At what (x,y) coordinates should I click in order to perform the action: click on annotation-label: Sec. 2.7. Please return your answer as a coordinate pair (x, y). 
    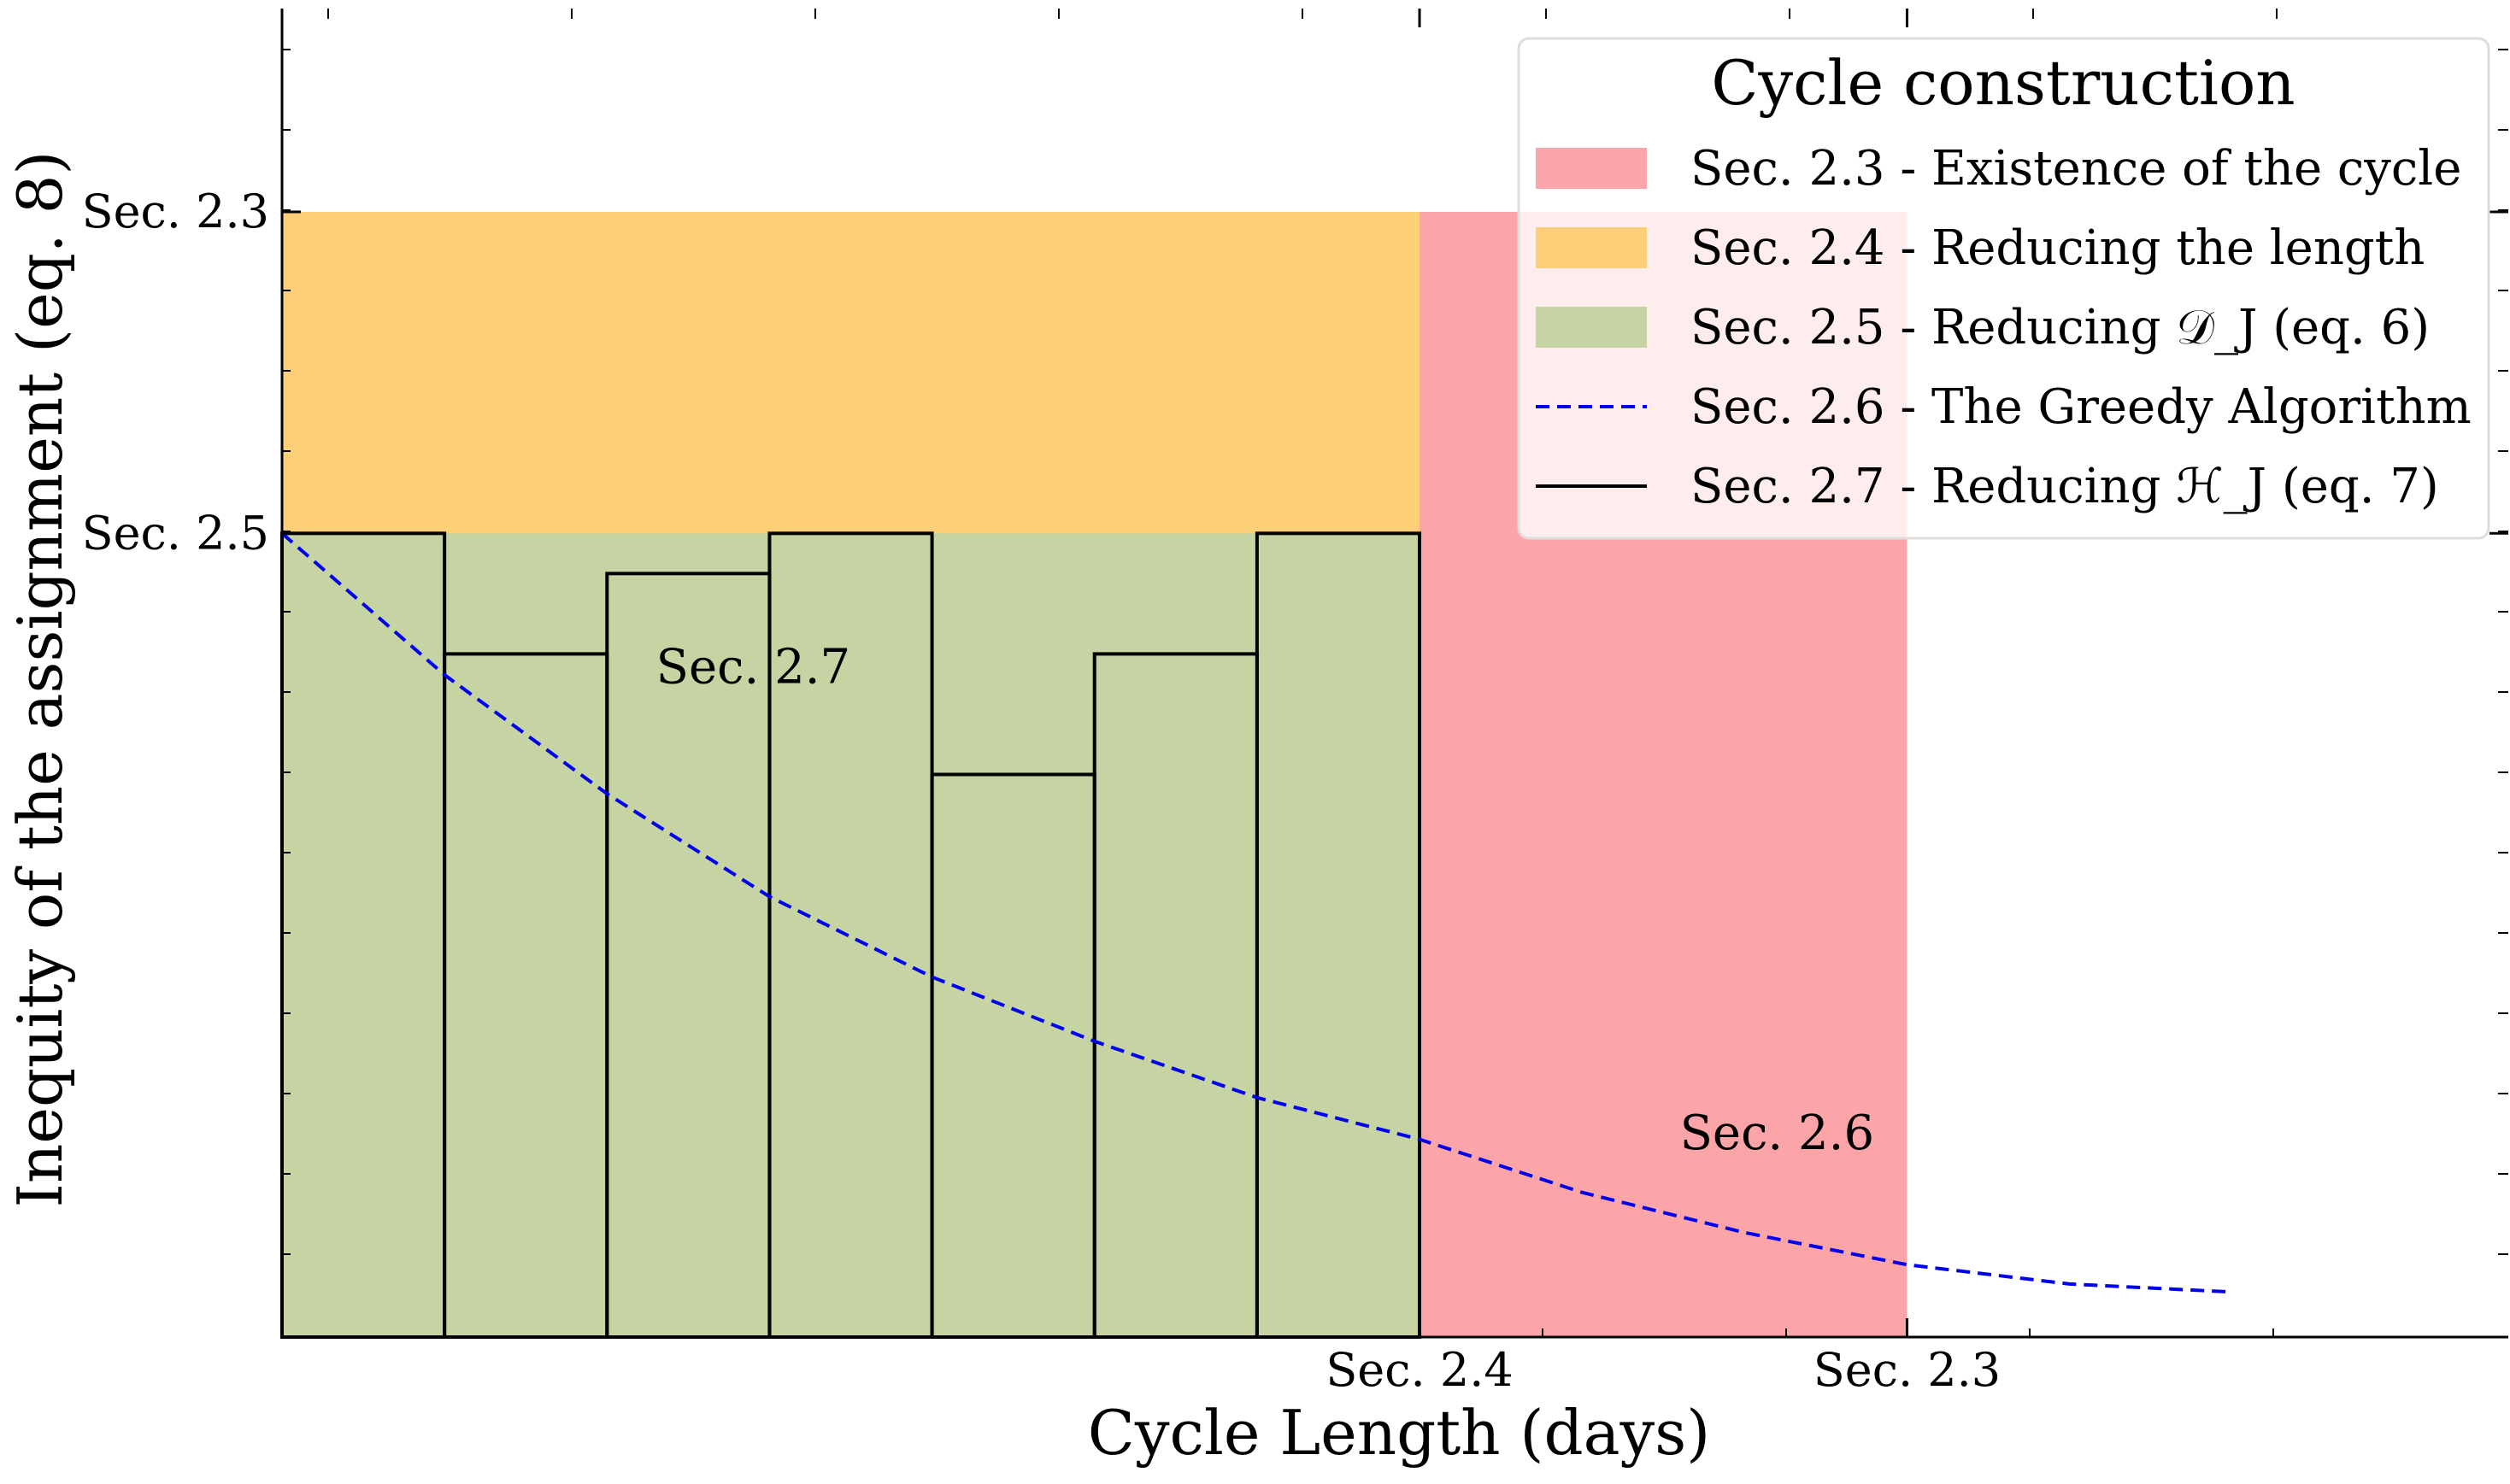
    Looking at the image, I should click on (753, 667).